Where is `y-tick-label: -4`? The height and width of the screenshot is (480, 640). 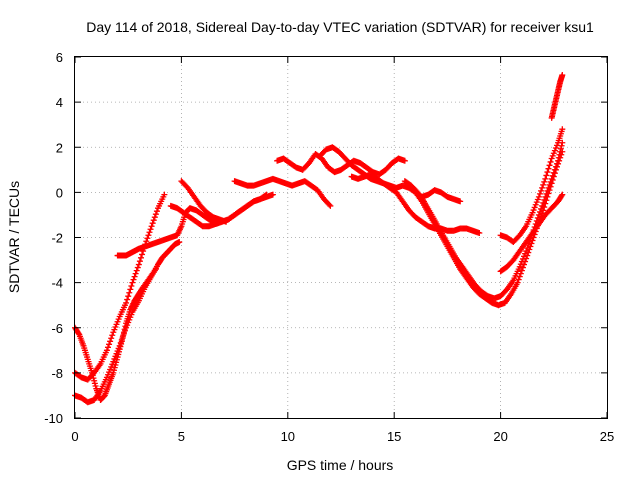
y-tick-label: -4 is located at coordinates (57, 283).